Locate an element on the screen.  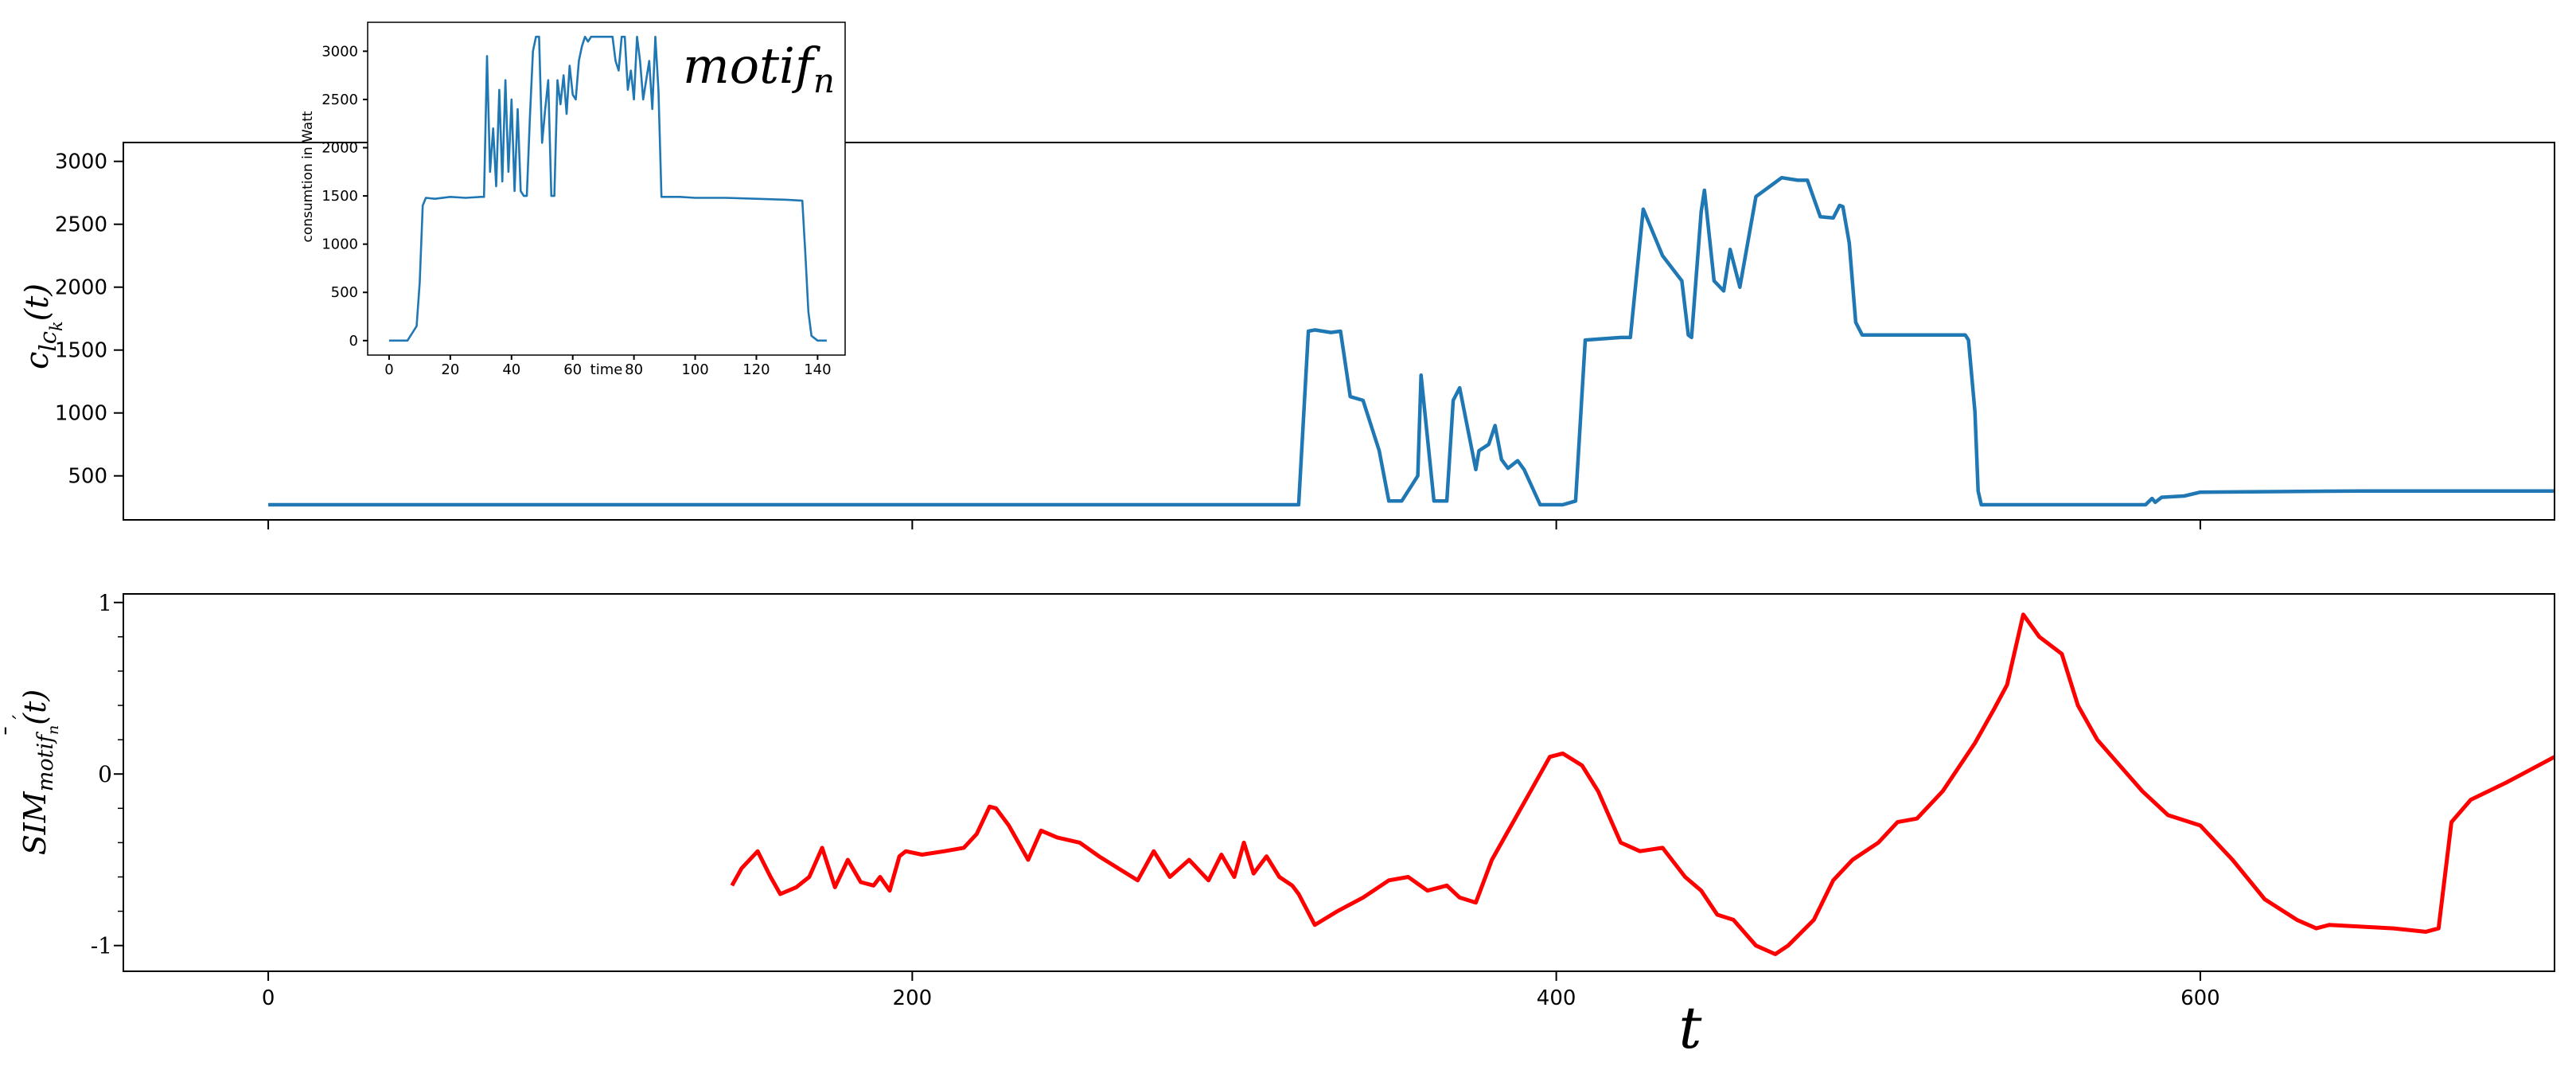
panel2-xticks: 0 200 400 600 is located at coordinates (1241, 990).